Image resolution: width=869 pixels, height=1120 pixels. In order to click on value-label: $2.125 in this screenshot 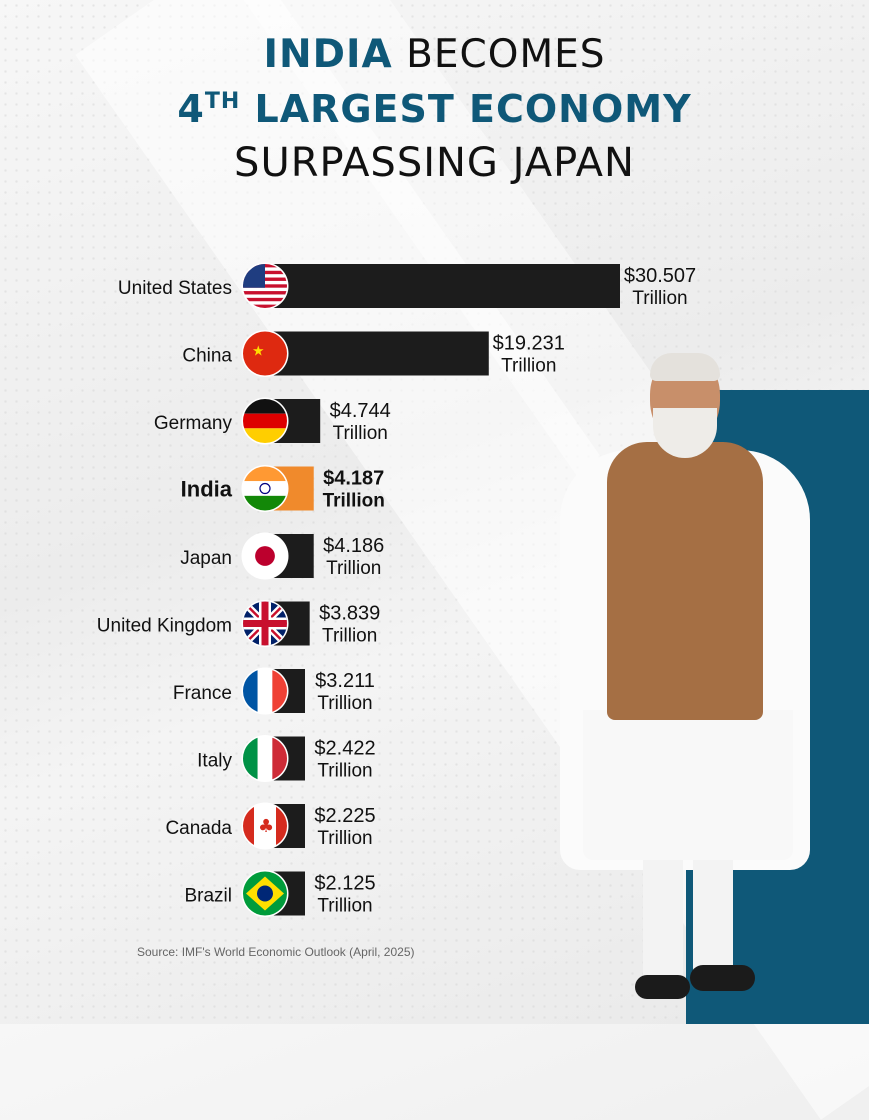, I will do `click(344, 884)`.